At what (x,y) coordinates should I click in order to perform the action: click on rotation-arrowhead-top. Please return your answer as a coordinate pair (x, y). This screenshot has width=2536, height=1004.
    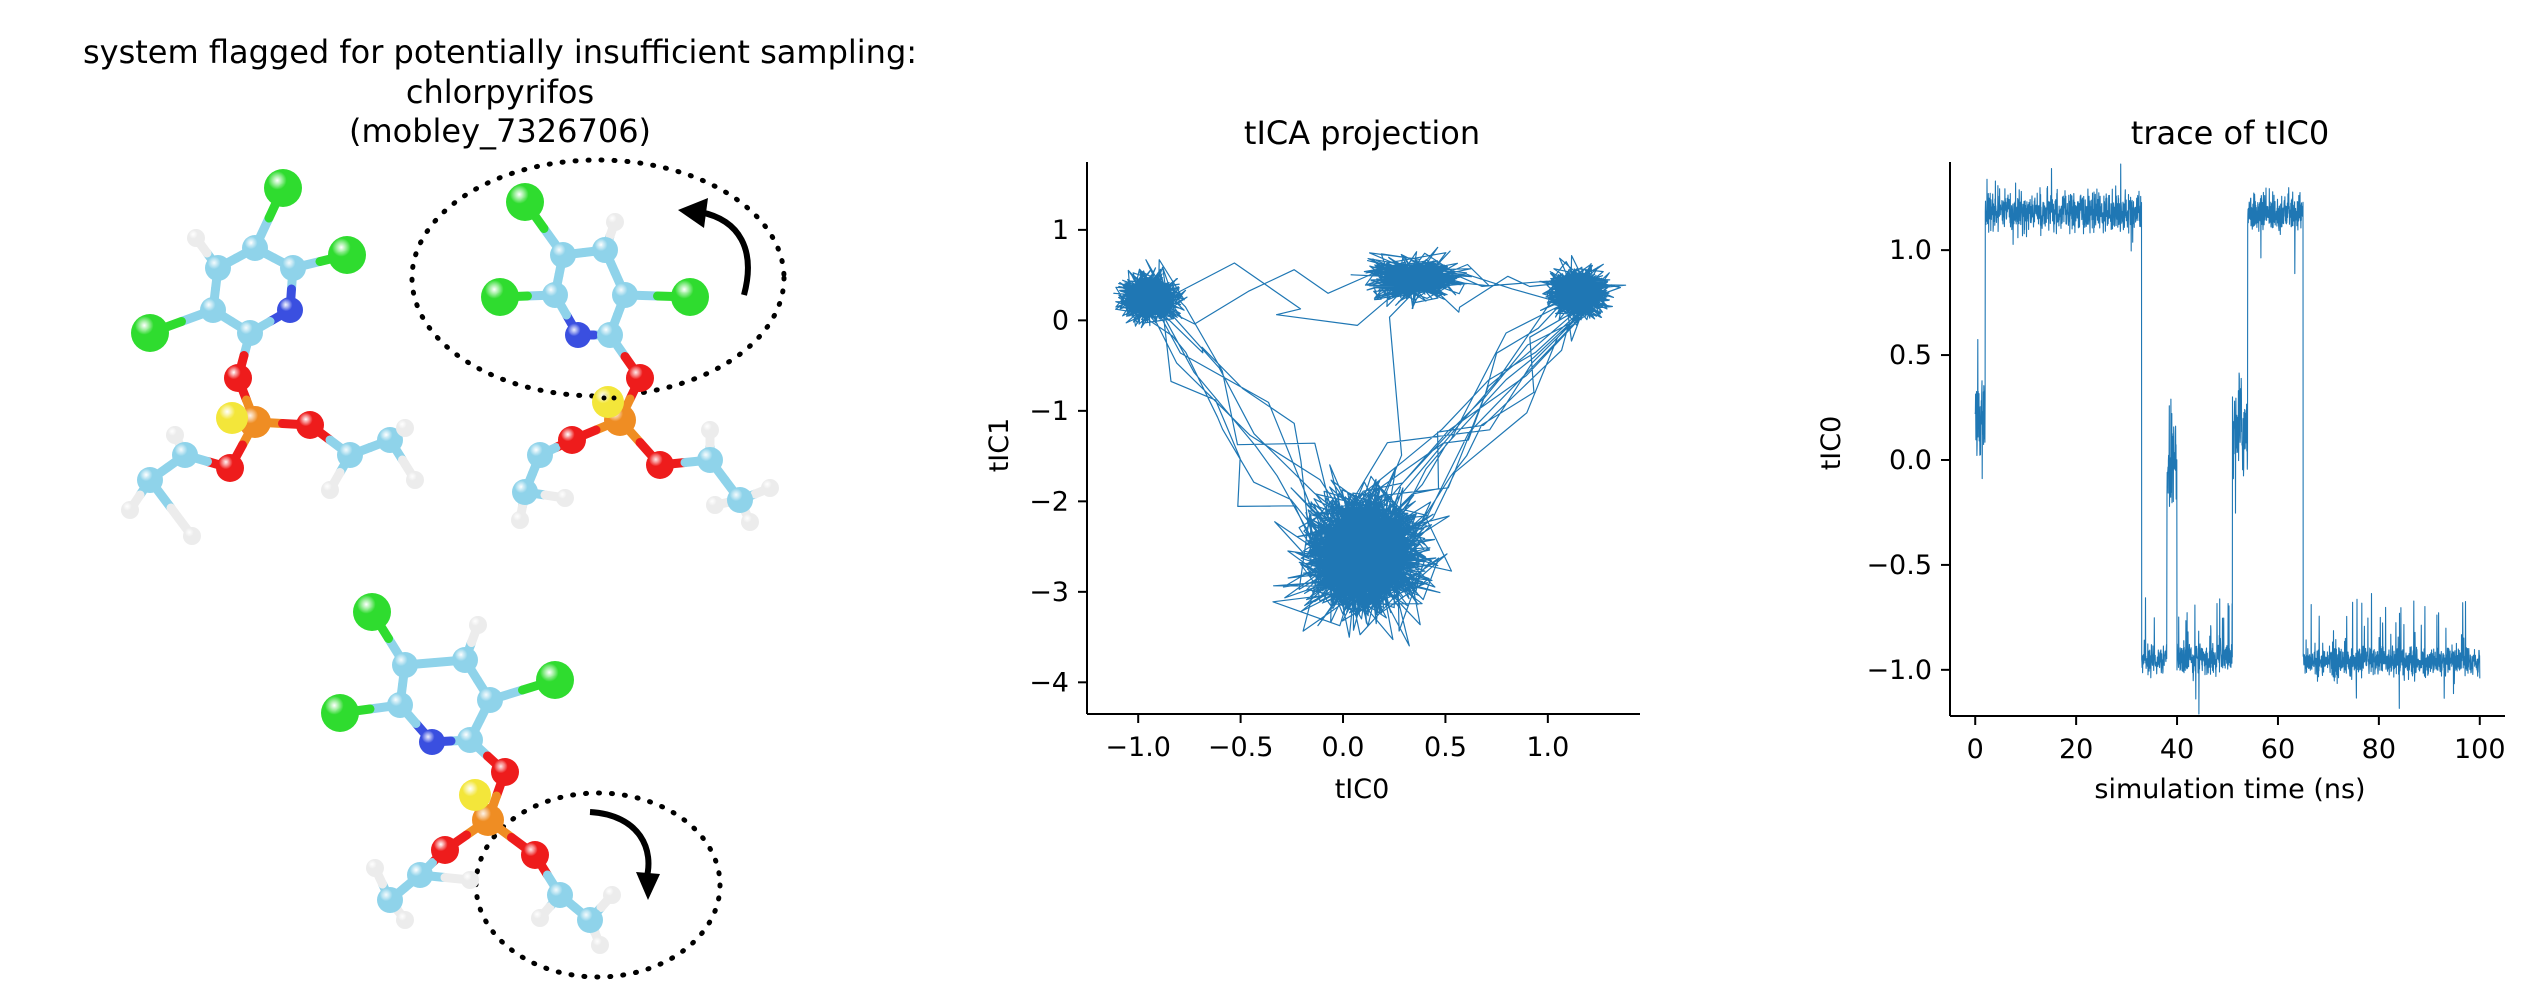
    Looking at the image, I should click on (693, 213).